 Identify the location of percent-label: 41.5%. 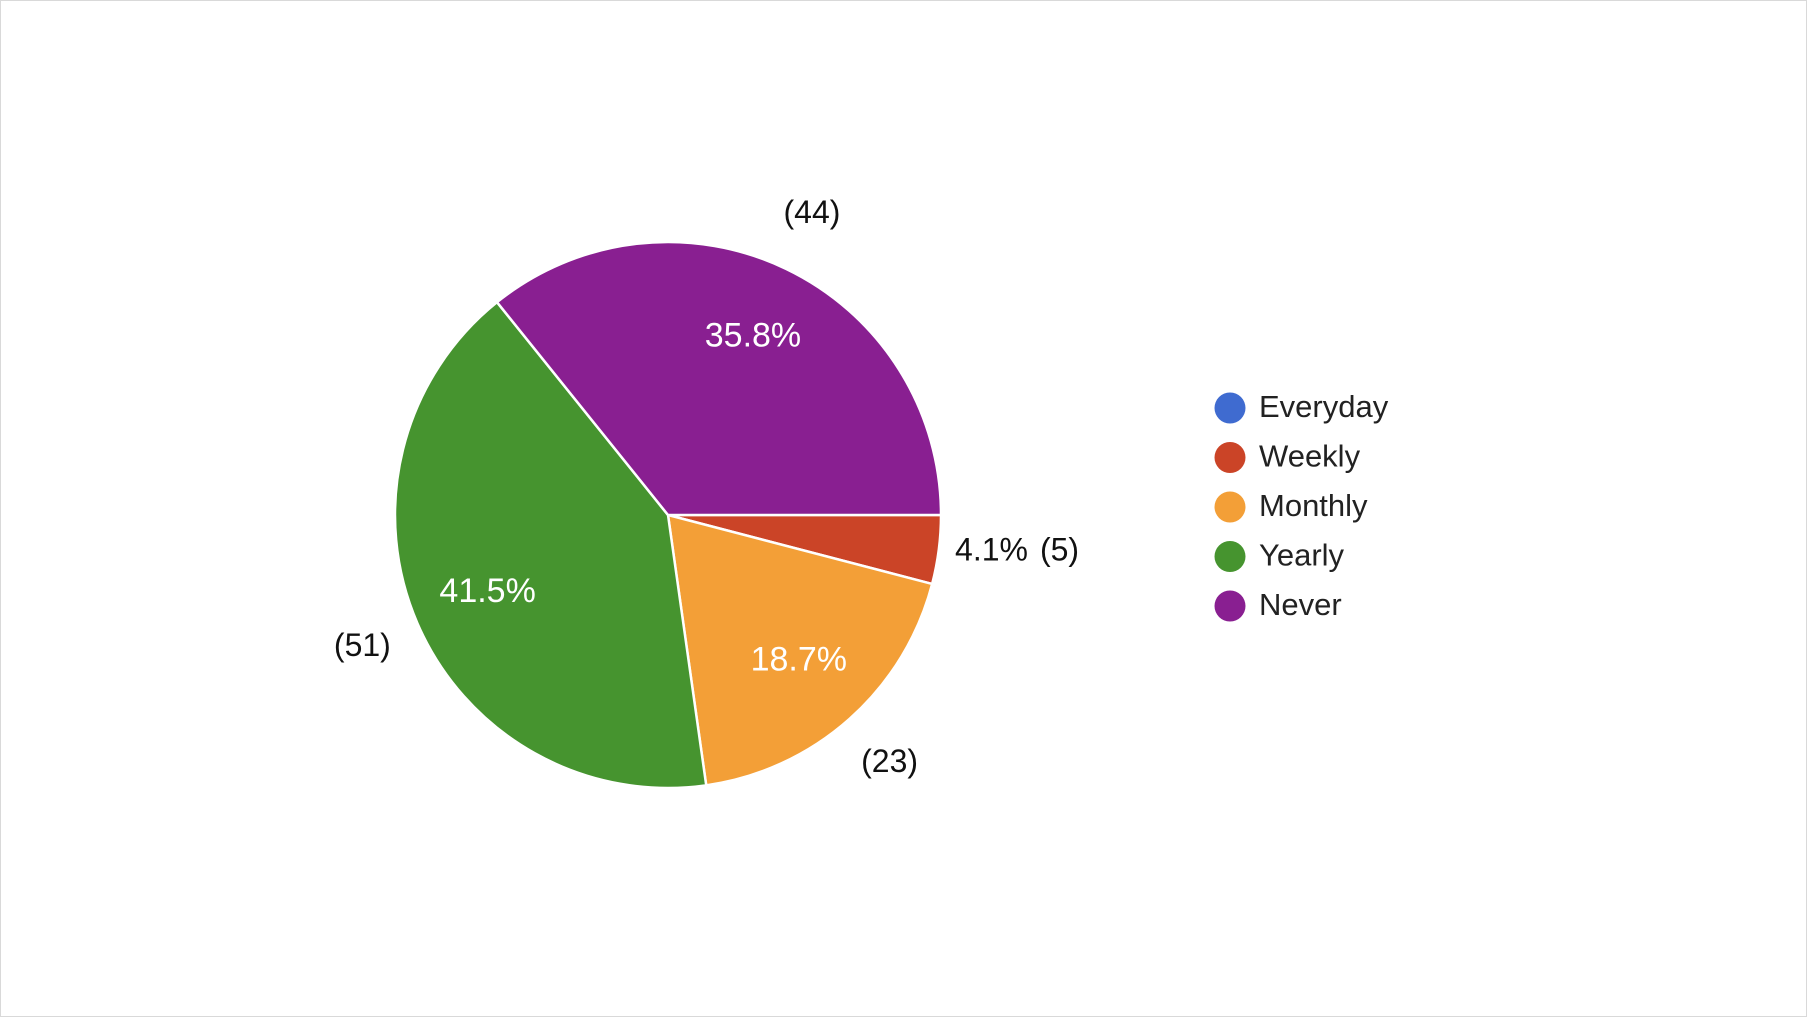
(487, 591).